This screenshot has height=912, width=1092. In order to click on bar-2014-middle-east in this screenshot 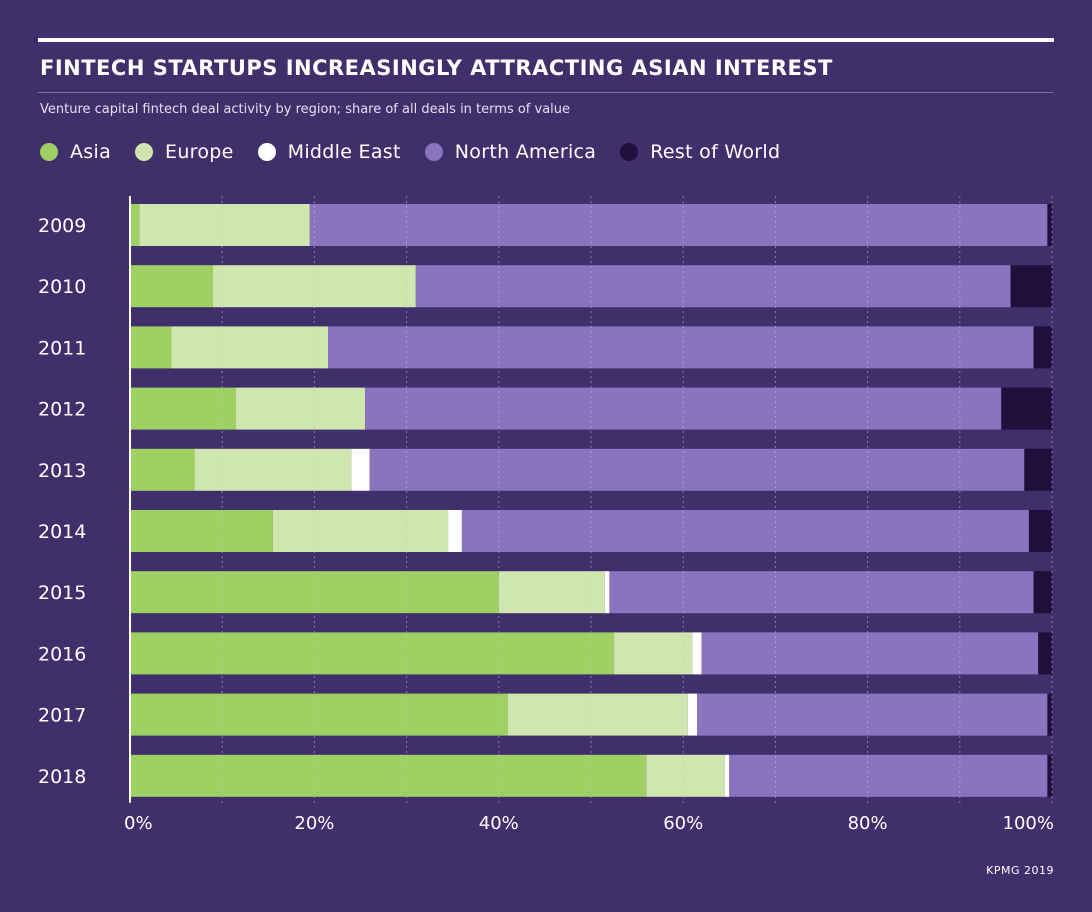, I will do `click(455, 531)`.